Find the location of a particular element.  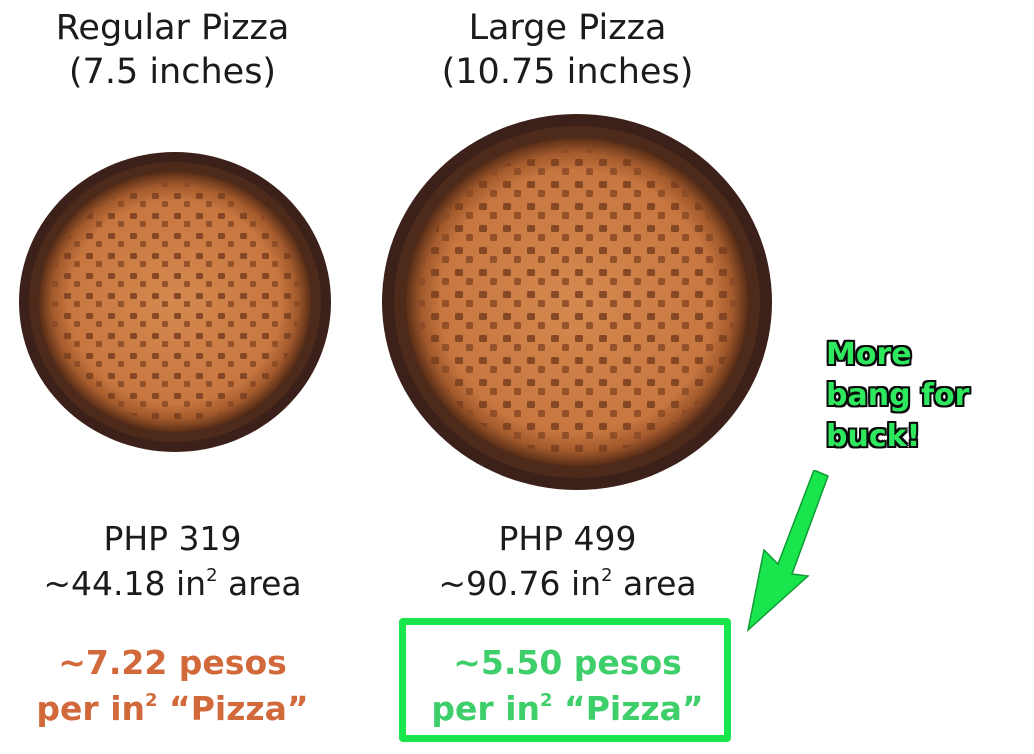

regular-price: PHP 319 is located at coordinates (172, 538).